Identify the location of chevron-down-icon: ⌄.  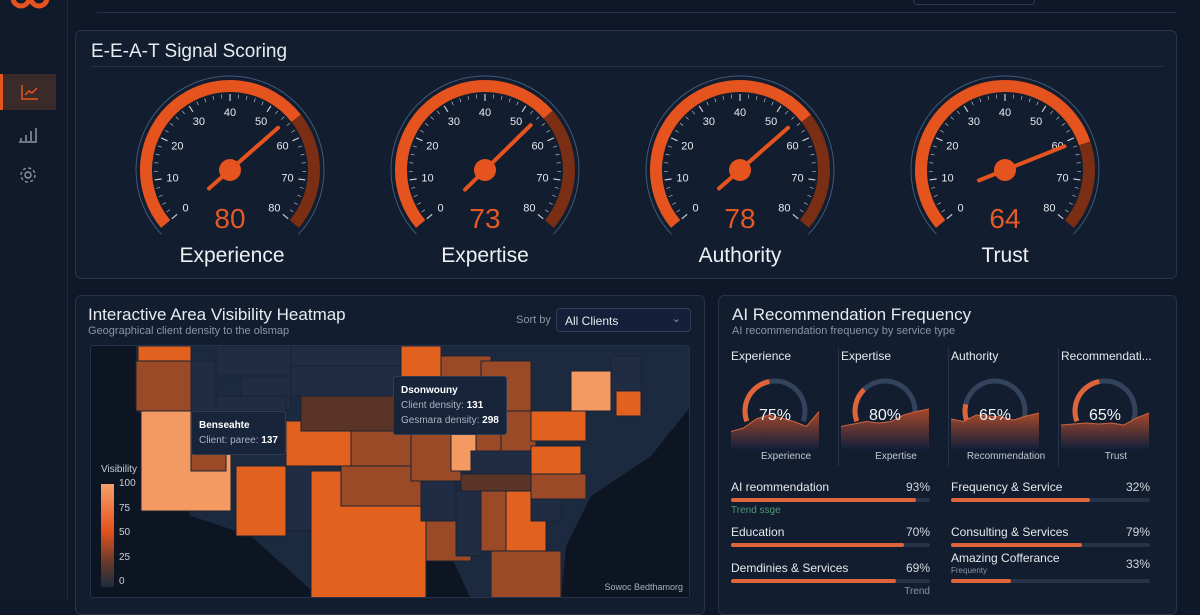
(676, 318).